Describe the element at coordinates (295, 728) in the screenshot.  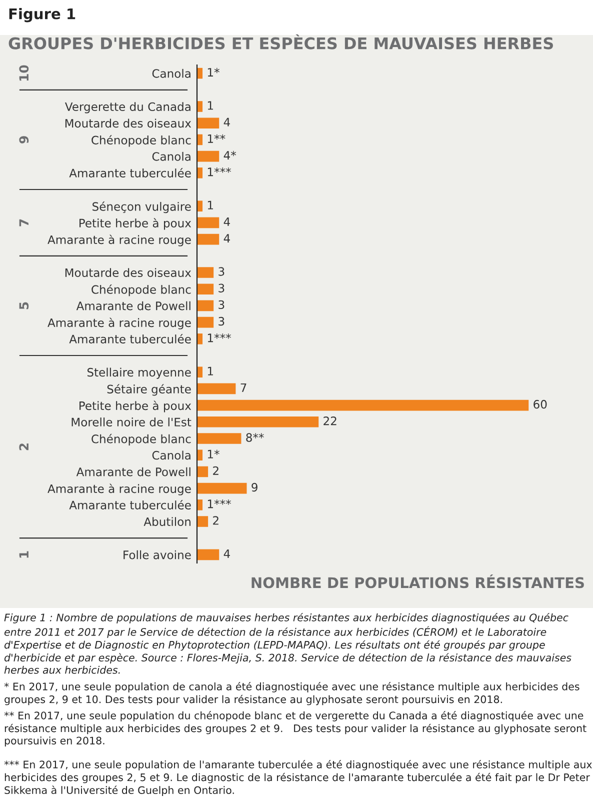
I see `text: ** En 2017, une seule population du chénopode blanc et de vergerette du Canada a été diagnostiquée avec une résistance multiple aux herbicides des groupes 2 et 9. Des tests pour valider la résistance au glyphosate seront poursuivis en 2018.` at that location.